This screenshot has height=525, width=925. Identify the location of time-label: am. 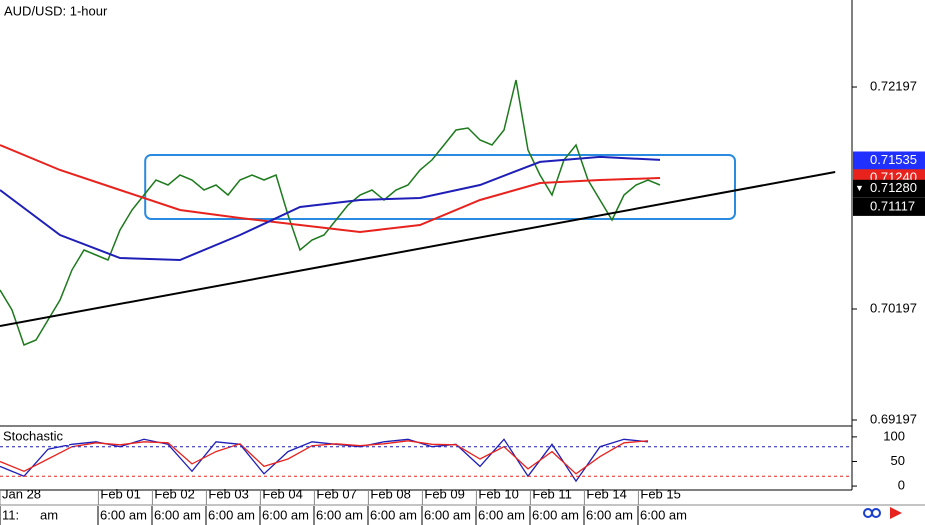
(49, 514).